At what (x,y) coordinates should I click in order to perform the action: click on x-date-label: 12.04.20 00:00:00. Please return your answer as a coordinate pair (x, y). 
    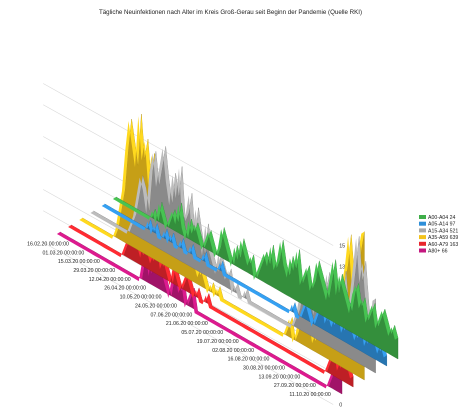
    Looking at the image, I should click on (110, 280).